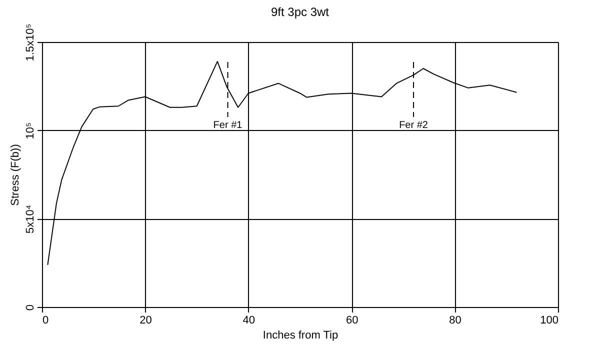 The width and height of the screenshot is (600, 350). I want to click on x-tick-label: 60, so click(352, 320).